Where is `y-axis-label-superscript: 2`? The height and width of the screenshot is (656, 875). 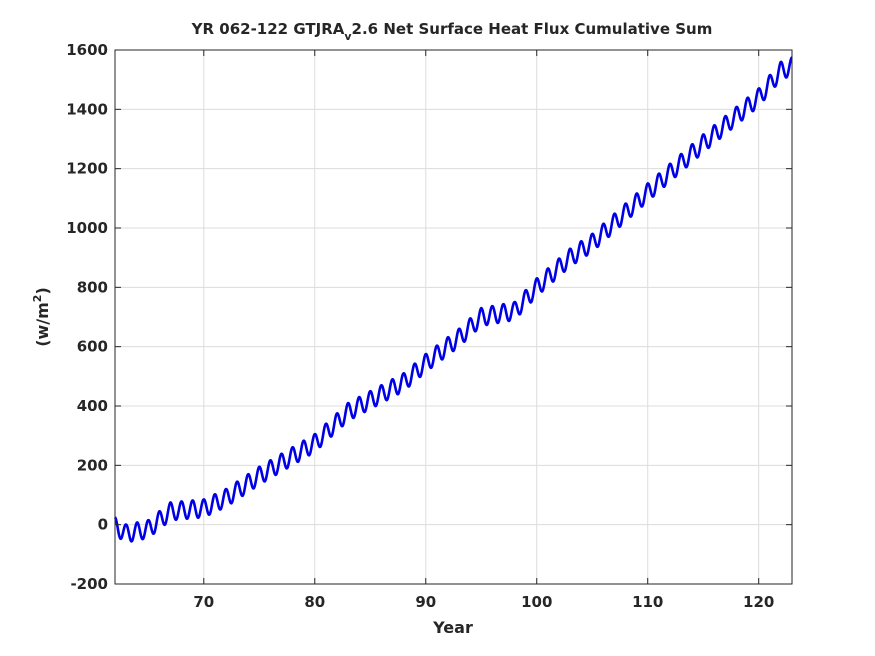 y-axis-label-superscript: 2 is located at coordinates (37, 299).